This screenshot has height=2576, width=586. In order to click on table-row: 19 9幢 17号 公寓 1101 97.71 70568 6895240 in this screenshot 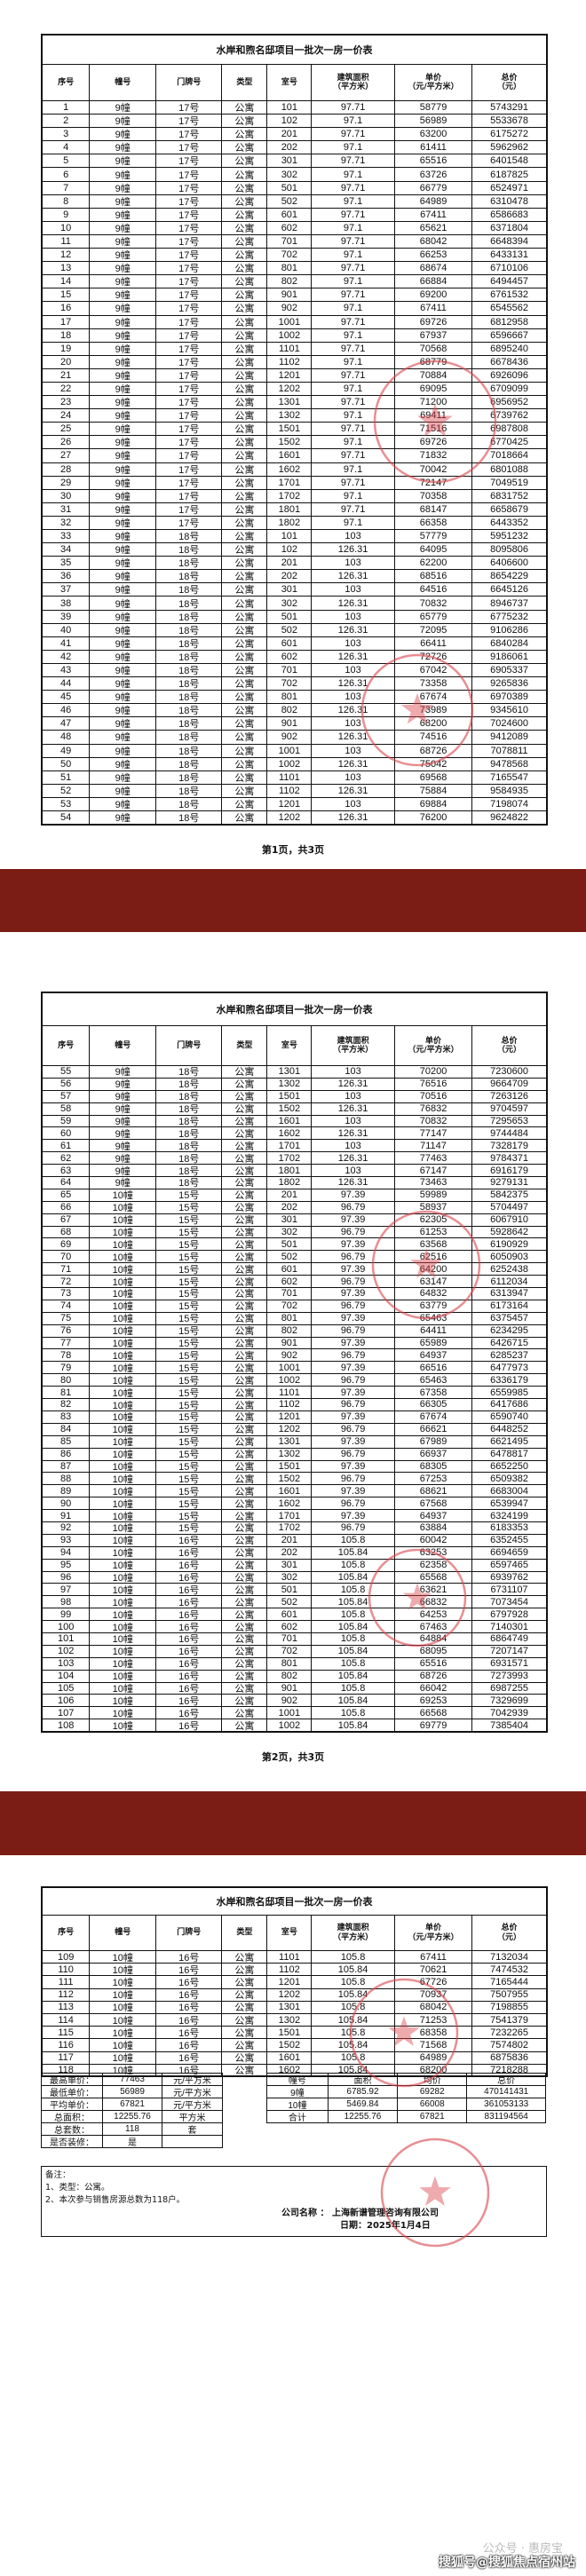, I will do `click(294, 349)`.